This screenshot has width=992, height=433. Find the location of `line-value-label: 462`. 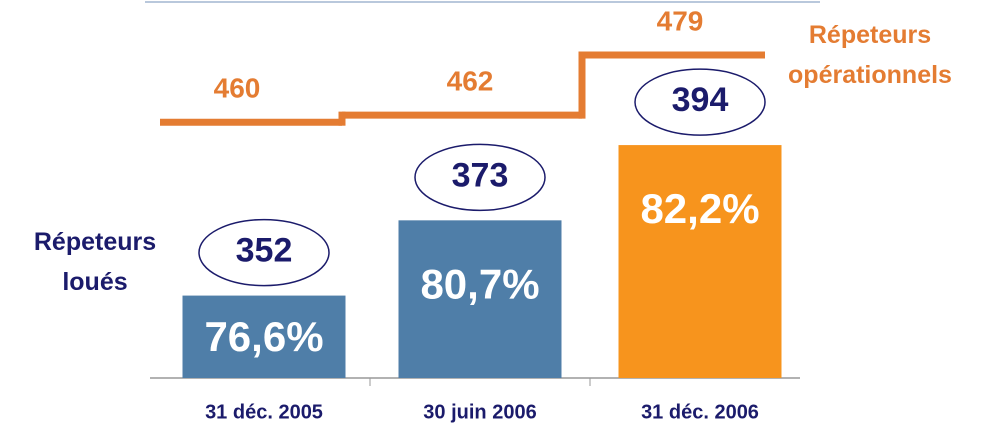

line-value-label: 462 is located at coordinates (470, 81).